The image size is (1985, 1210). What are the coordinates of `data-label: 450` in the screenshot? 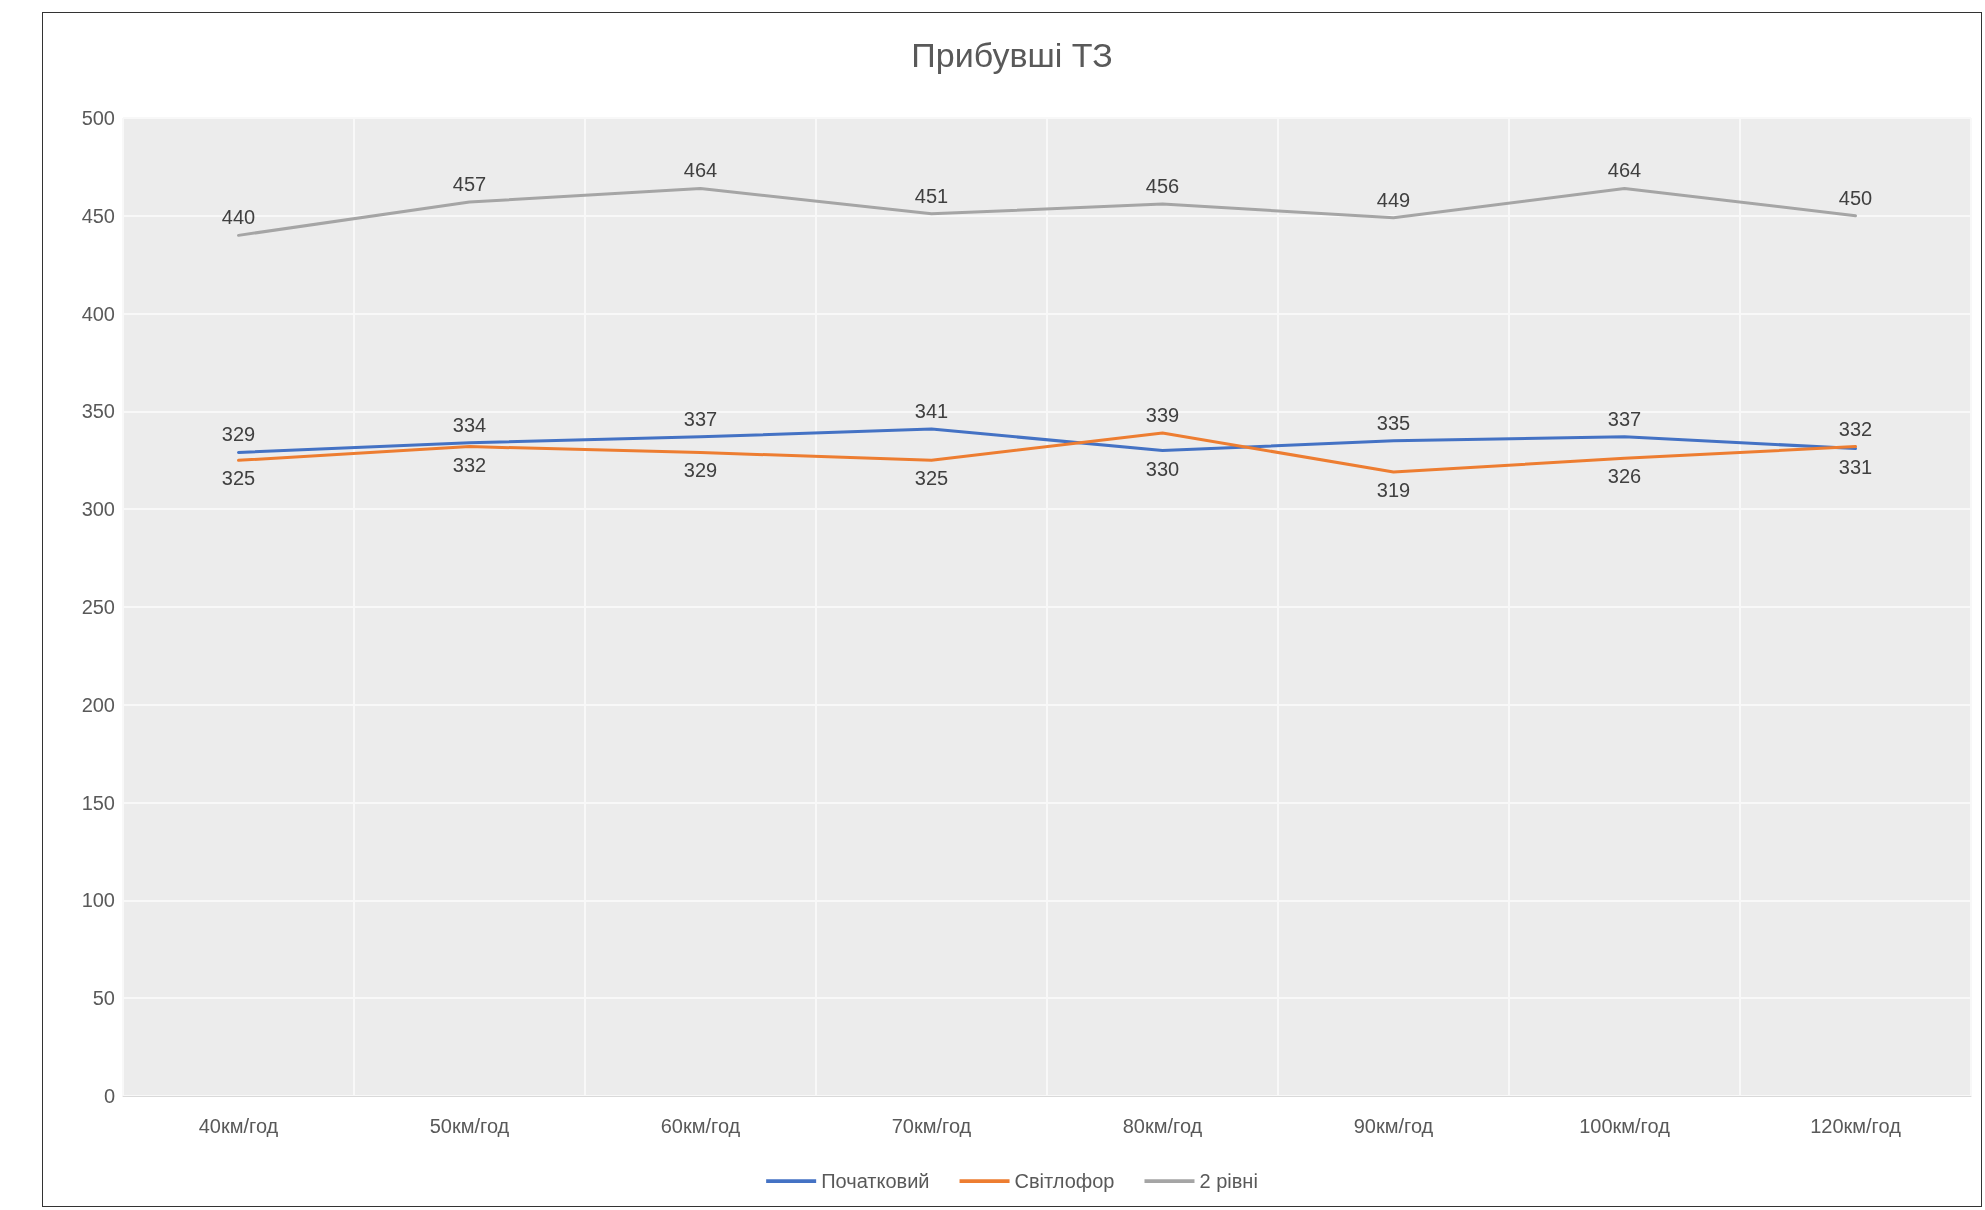 It's located at (1855, 197).